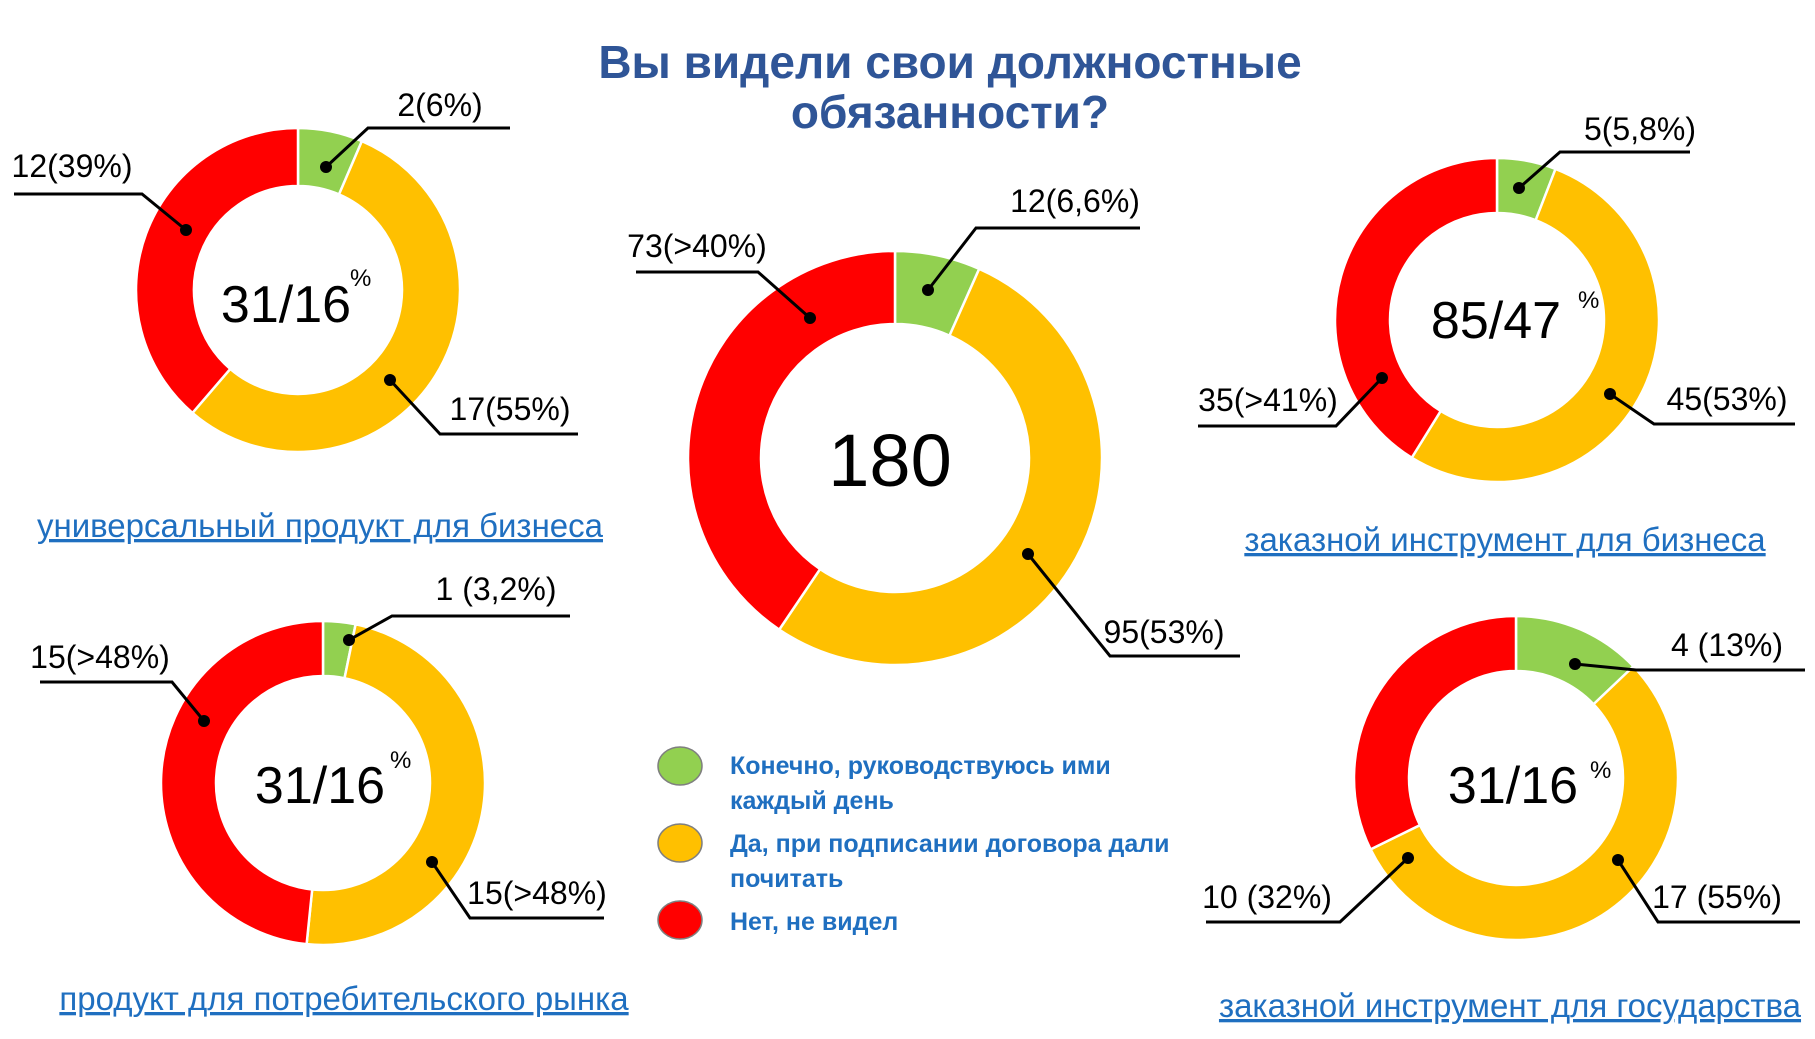 Image resolution: width=1815 pixels, height=1039 pixels. I want to click on legend-label: Конечно, руководствуюсь ими, so click(920, 766).